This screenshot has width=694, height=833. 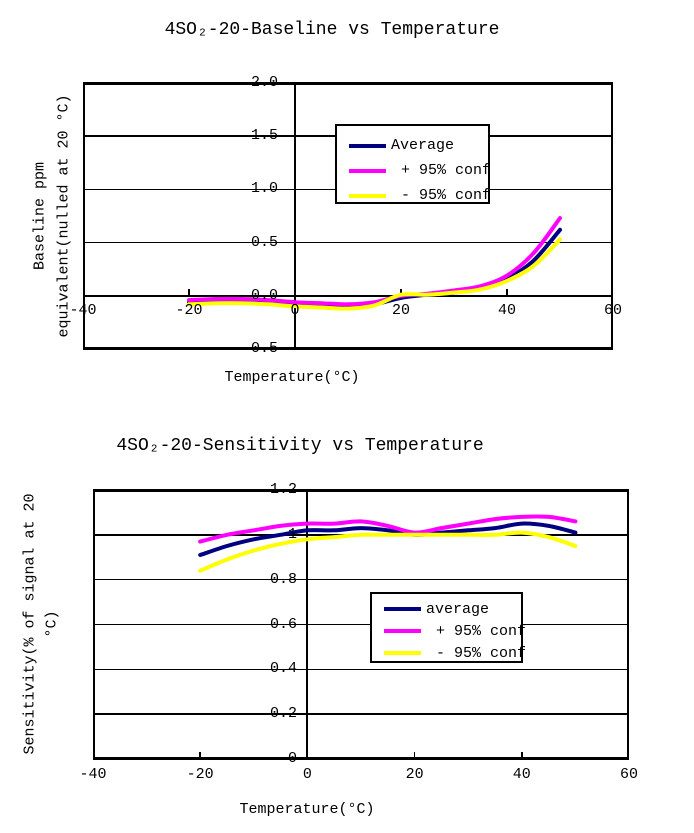 What do you see at coordinates (295, 216) in the screenshot?
I see `y-axis-line` at bounding box center [295, 216].